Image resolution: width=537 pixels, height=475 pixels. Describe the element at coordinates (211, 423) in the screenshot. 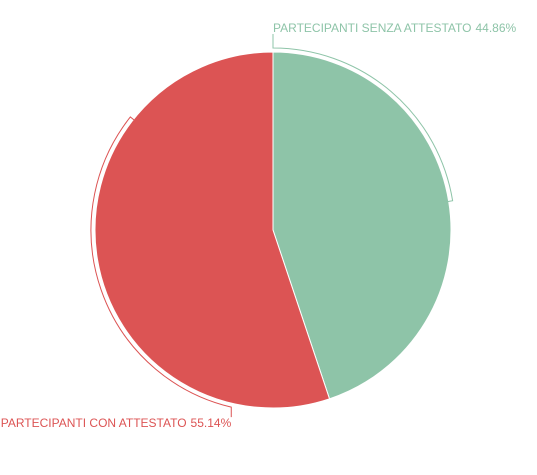

I see `slice-label-value: 55.14%` at that location.